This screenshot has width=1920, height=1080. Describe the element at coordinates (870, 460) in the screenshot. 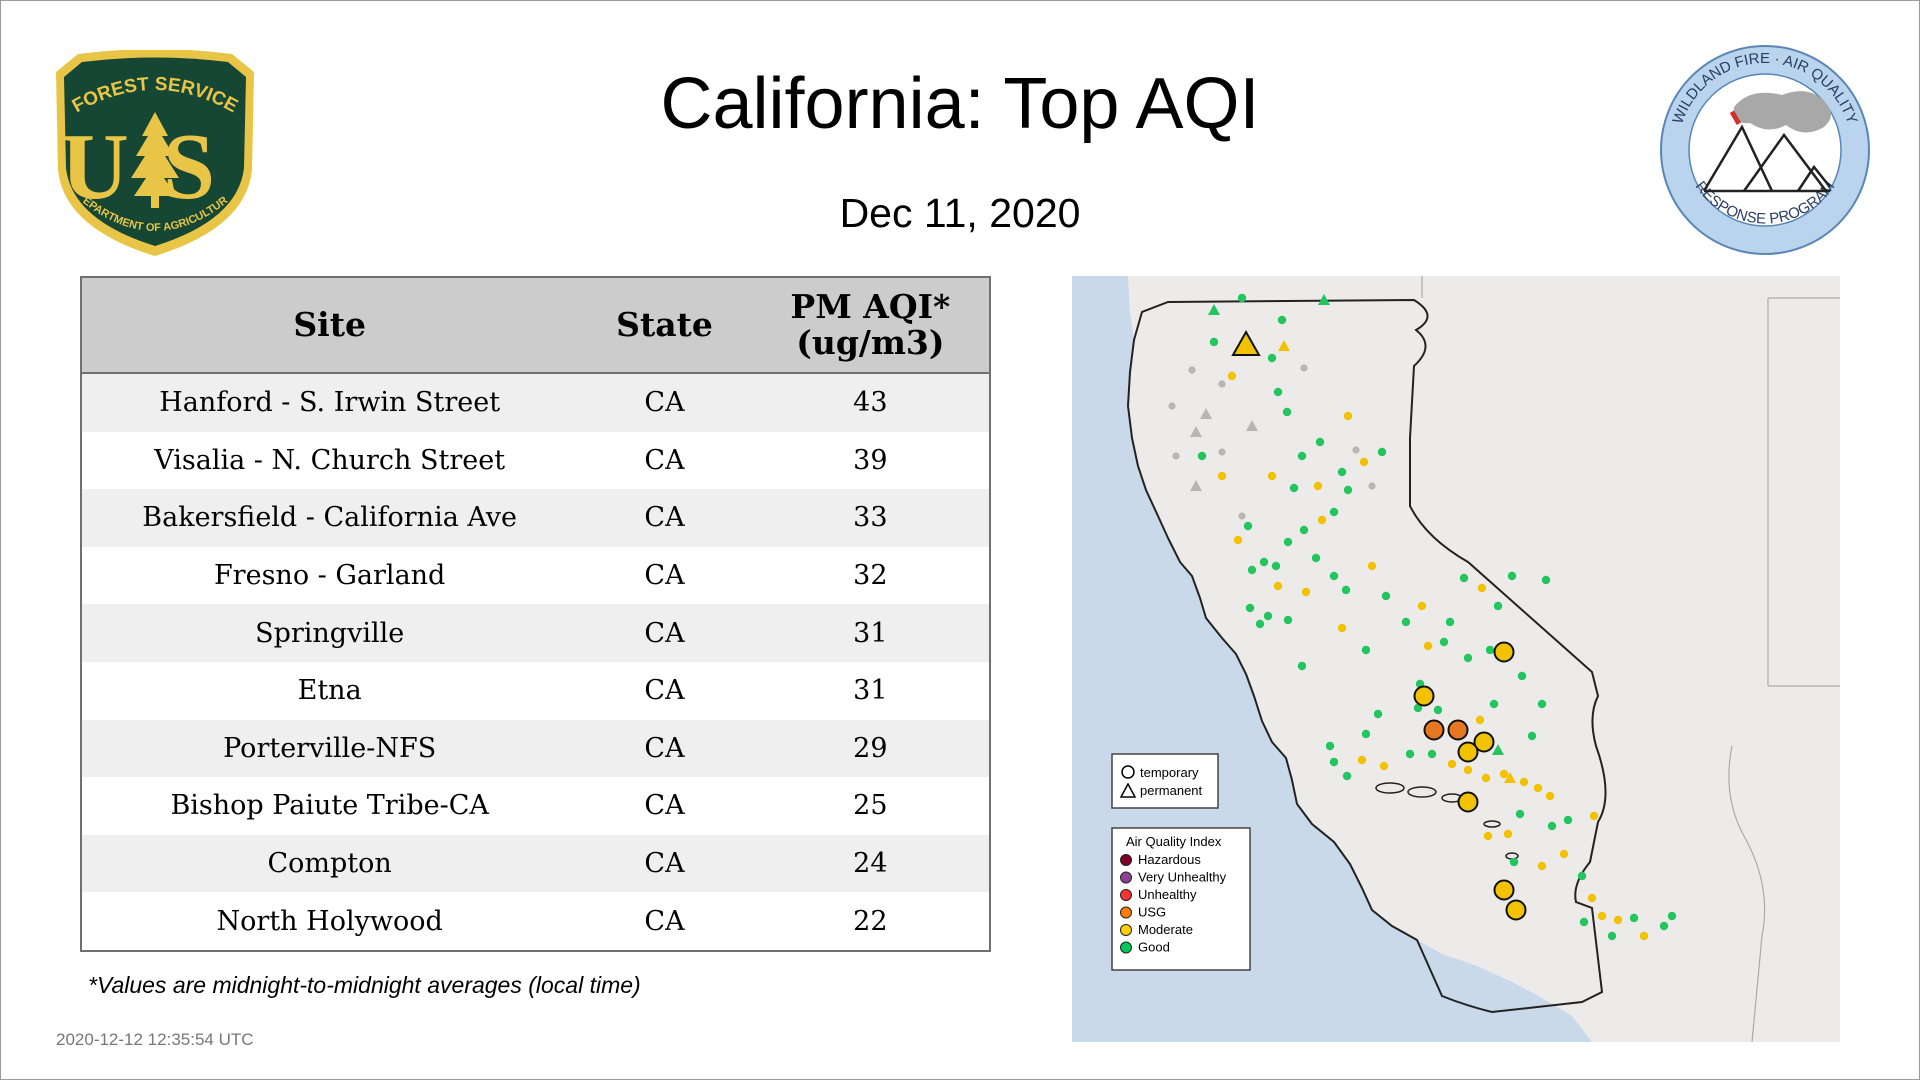

I see `cell-value: 39` at that location.